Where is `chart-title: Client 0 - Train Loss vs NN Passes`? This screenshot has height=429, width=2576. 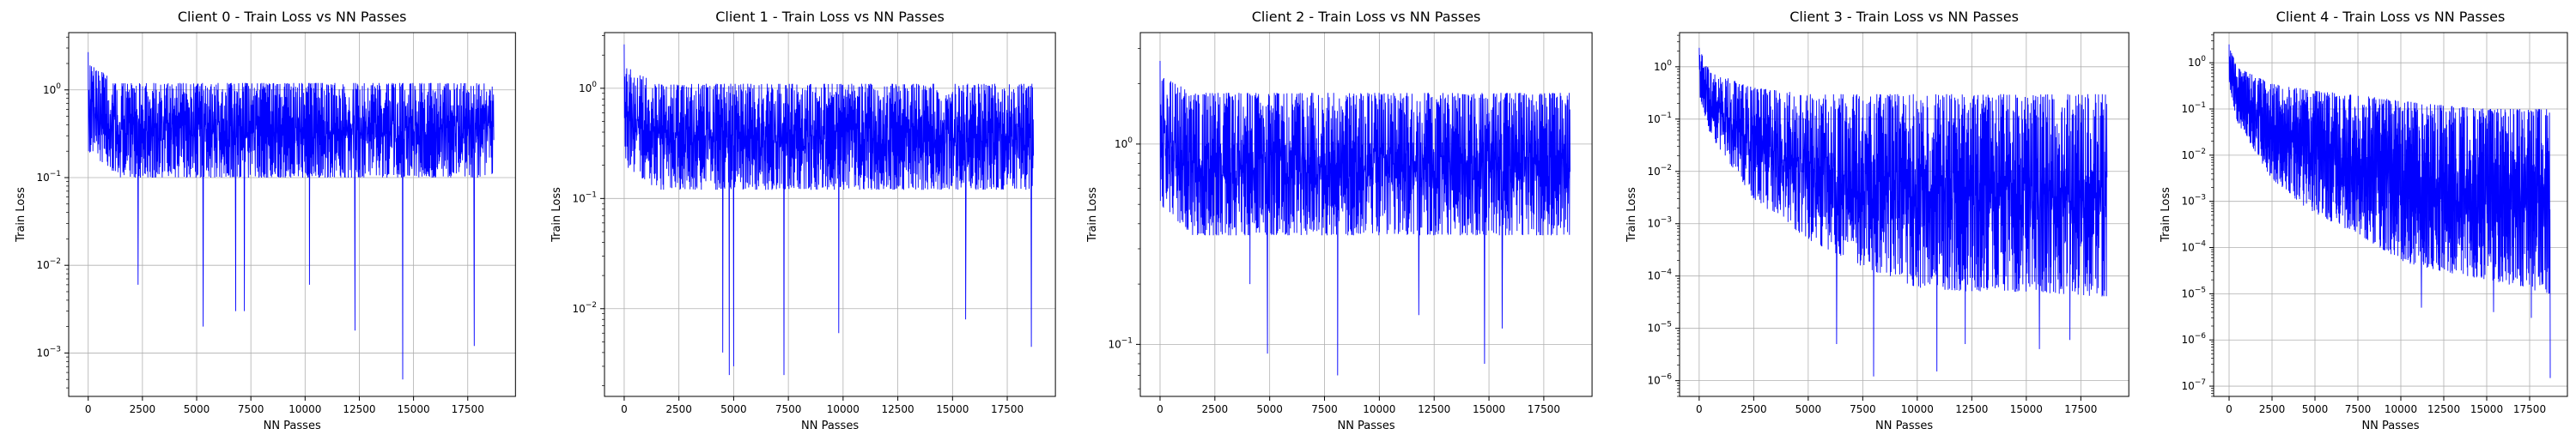
chart-title: Client 0 - Train Loss vs NN Passes is located at coordinates (292, 17).